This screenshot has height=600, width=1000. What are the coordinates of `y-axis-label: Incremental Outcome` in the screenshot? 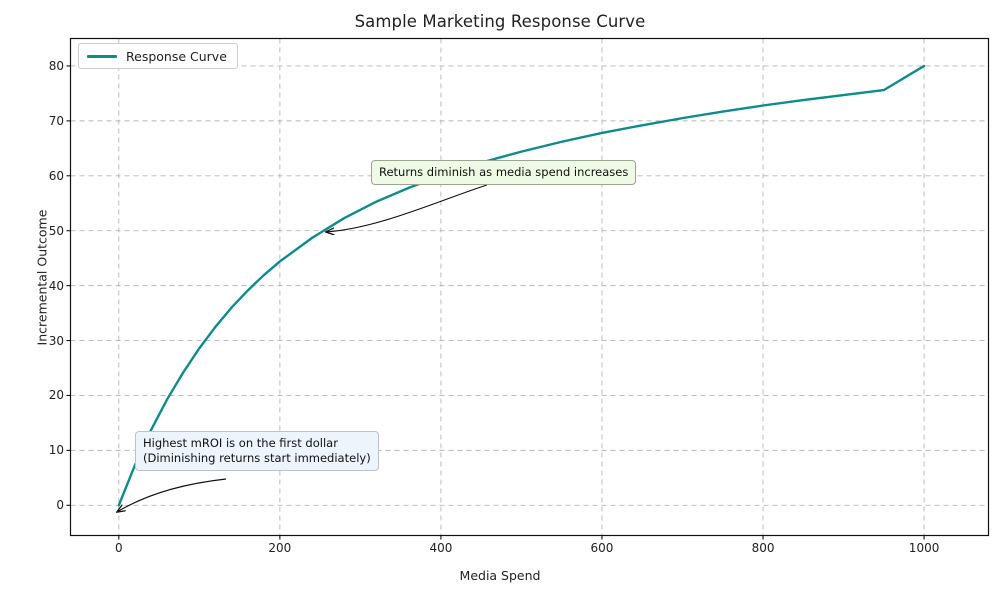 It's located at (42, 277).